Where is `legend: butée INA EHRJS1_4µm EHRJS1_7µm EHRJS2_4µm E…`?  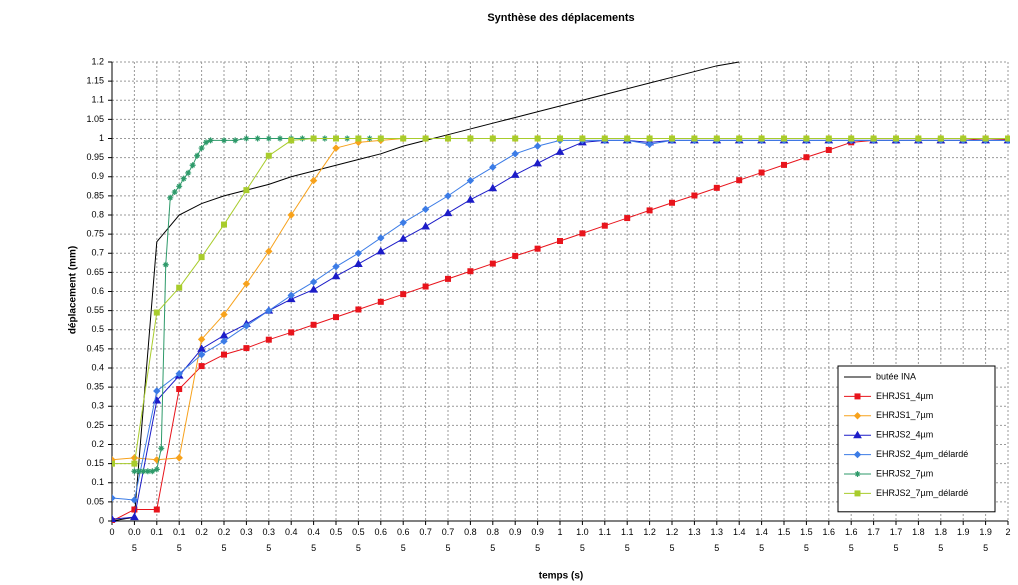
legend: butée INA EHRJS1_4µm EHRJS1_7µm EHRJS2_4µm E… is located at coordinates (916, 439).